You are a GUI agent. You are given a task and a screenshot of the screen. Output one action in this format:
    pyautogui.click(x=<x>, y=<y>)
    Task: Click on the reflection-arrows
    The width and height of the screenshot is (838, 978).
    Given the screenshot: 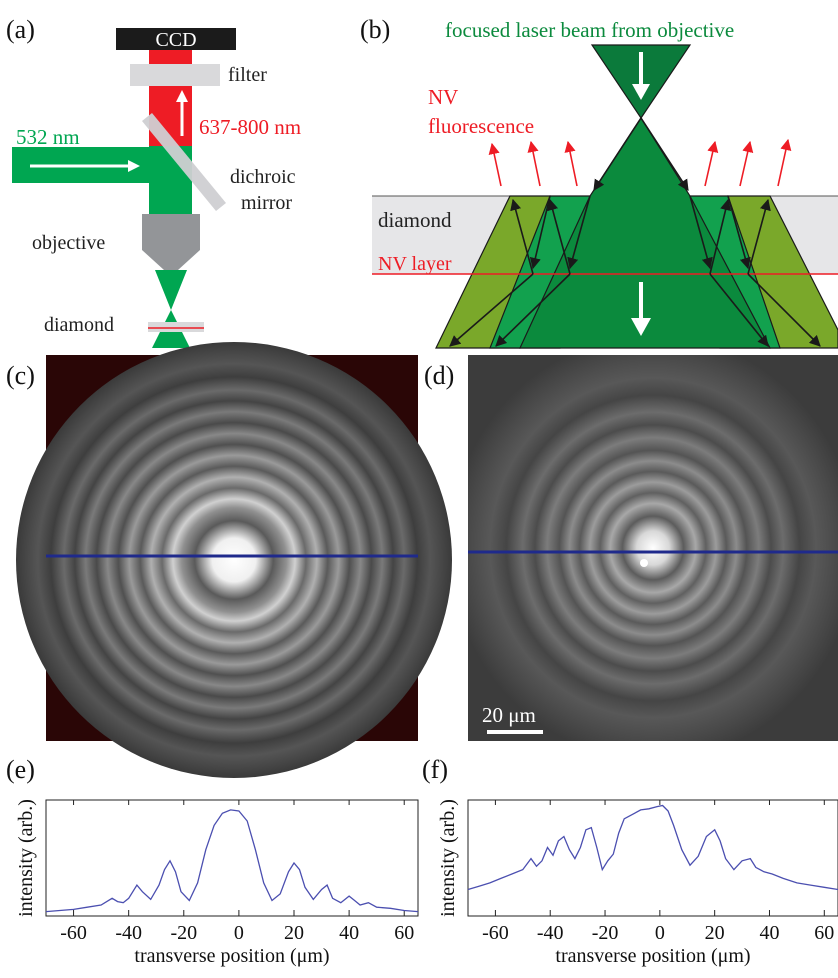 What is the action you would take?
    pyautogui.click(x=635, y=232)
    